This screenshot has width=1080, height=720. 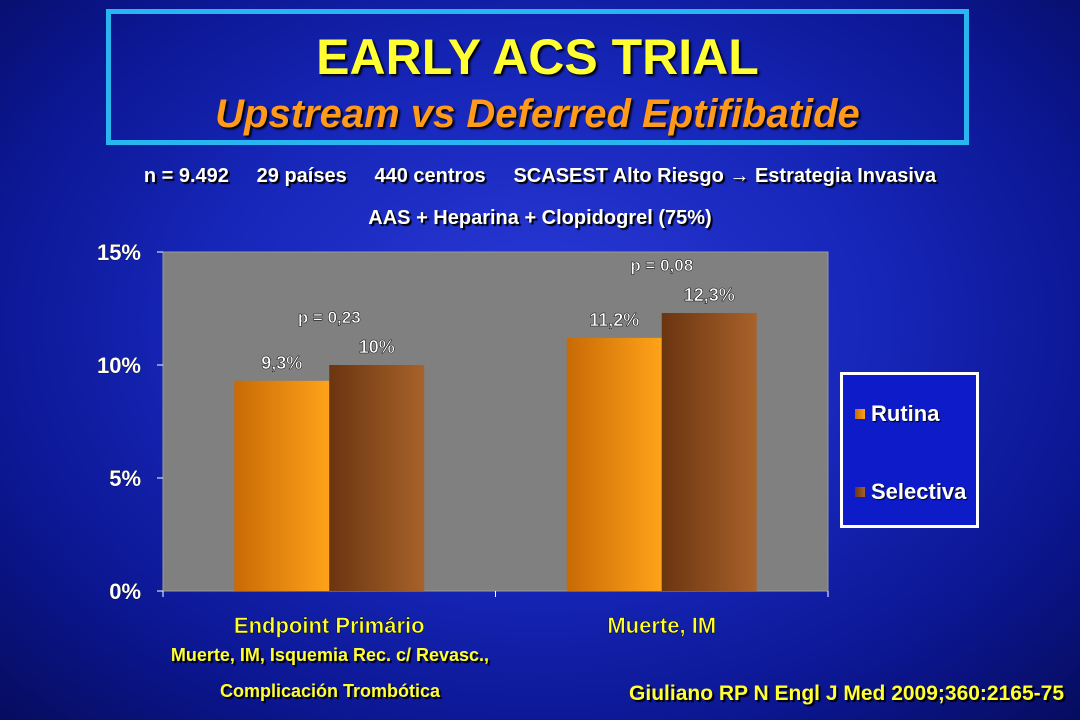 What do you see at coordinates (119, 252) in the screenshot?
I see `y-tick-label: 15%` at bounding box center [119, 252].